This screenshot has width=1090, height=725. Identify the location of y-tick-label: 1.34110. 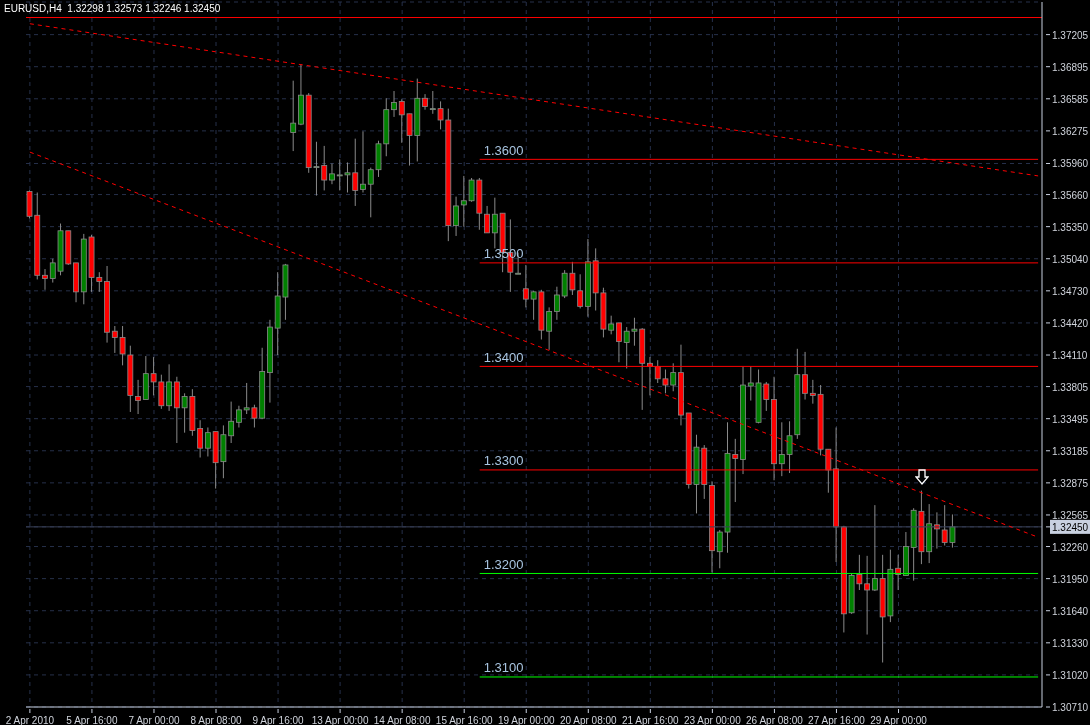
(1070, 356).